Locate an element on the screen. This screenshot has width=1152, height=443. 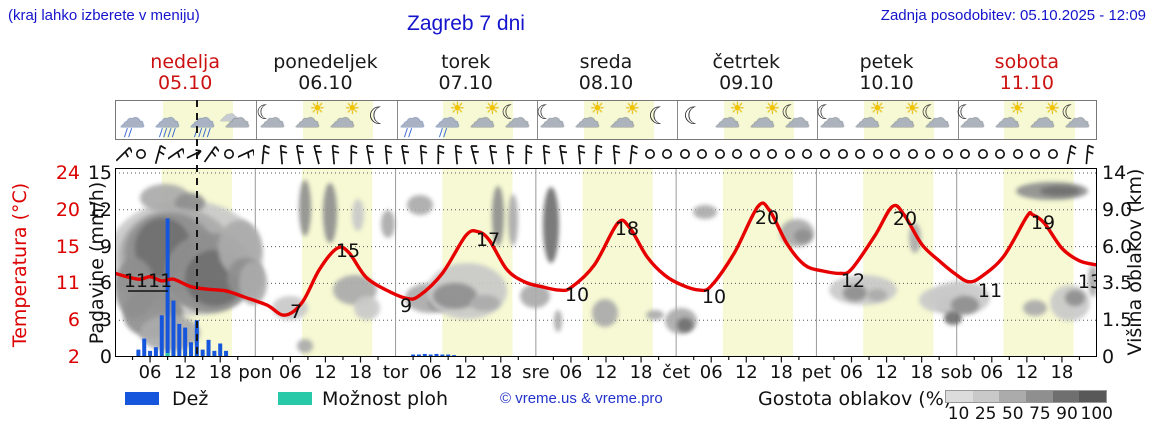
day-separator is located at coordinates (257, 120).